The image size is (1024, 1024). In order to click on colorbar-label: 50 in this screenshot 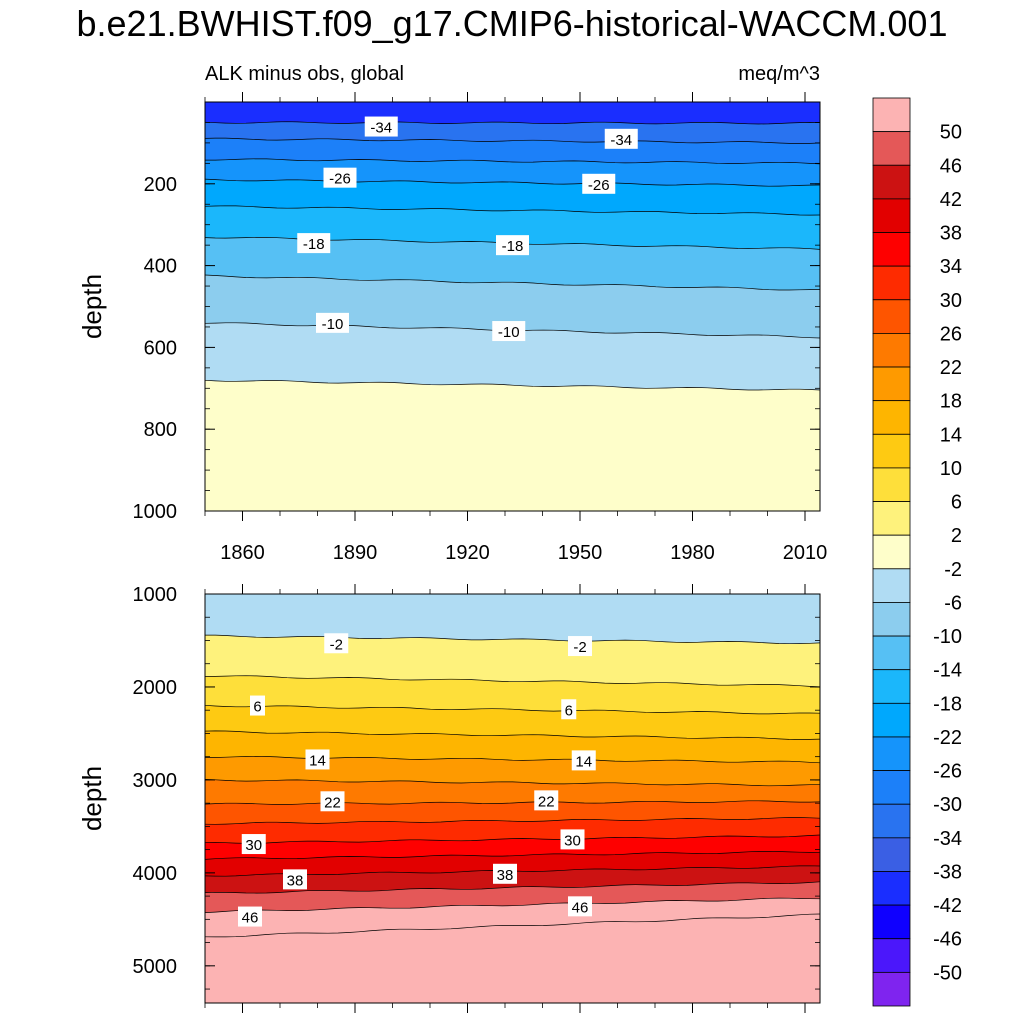, I will do `click(951, 133)`.